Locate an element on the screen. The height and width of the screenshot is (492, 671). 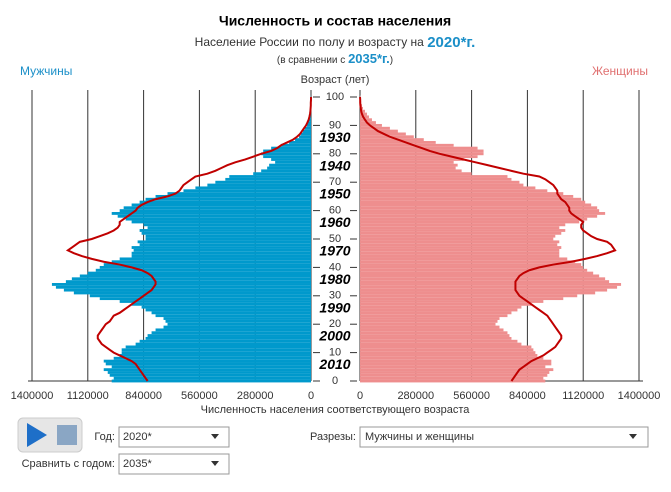
compare-select: 2035* is located at coordinates (174, 464).